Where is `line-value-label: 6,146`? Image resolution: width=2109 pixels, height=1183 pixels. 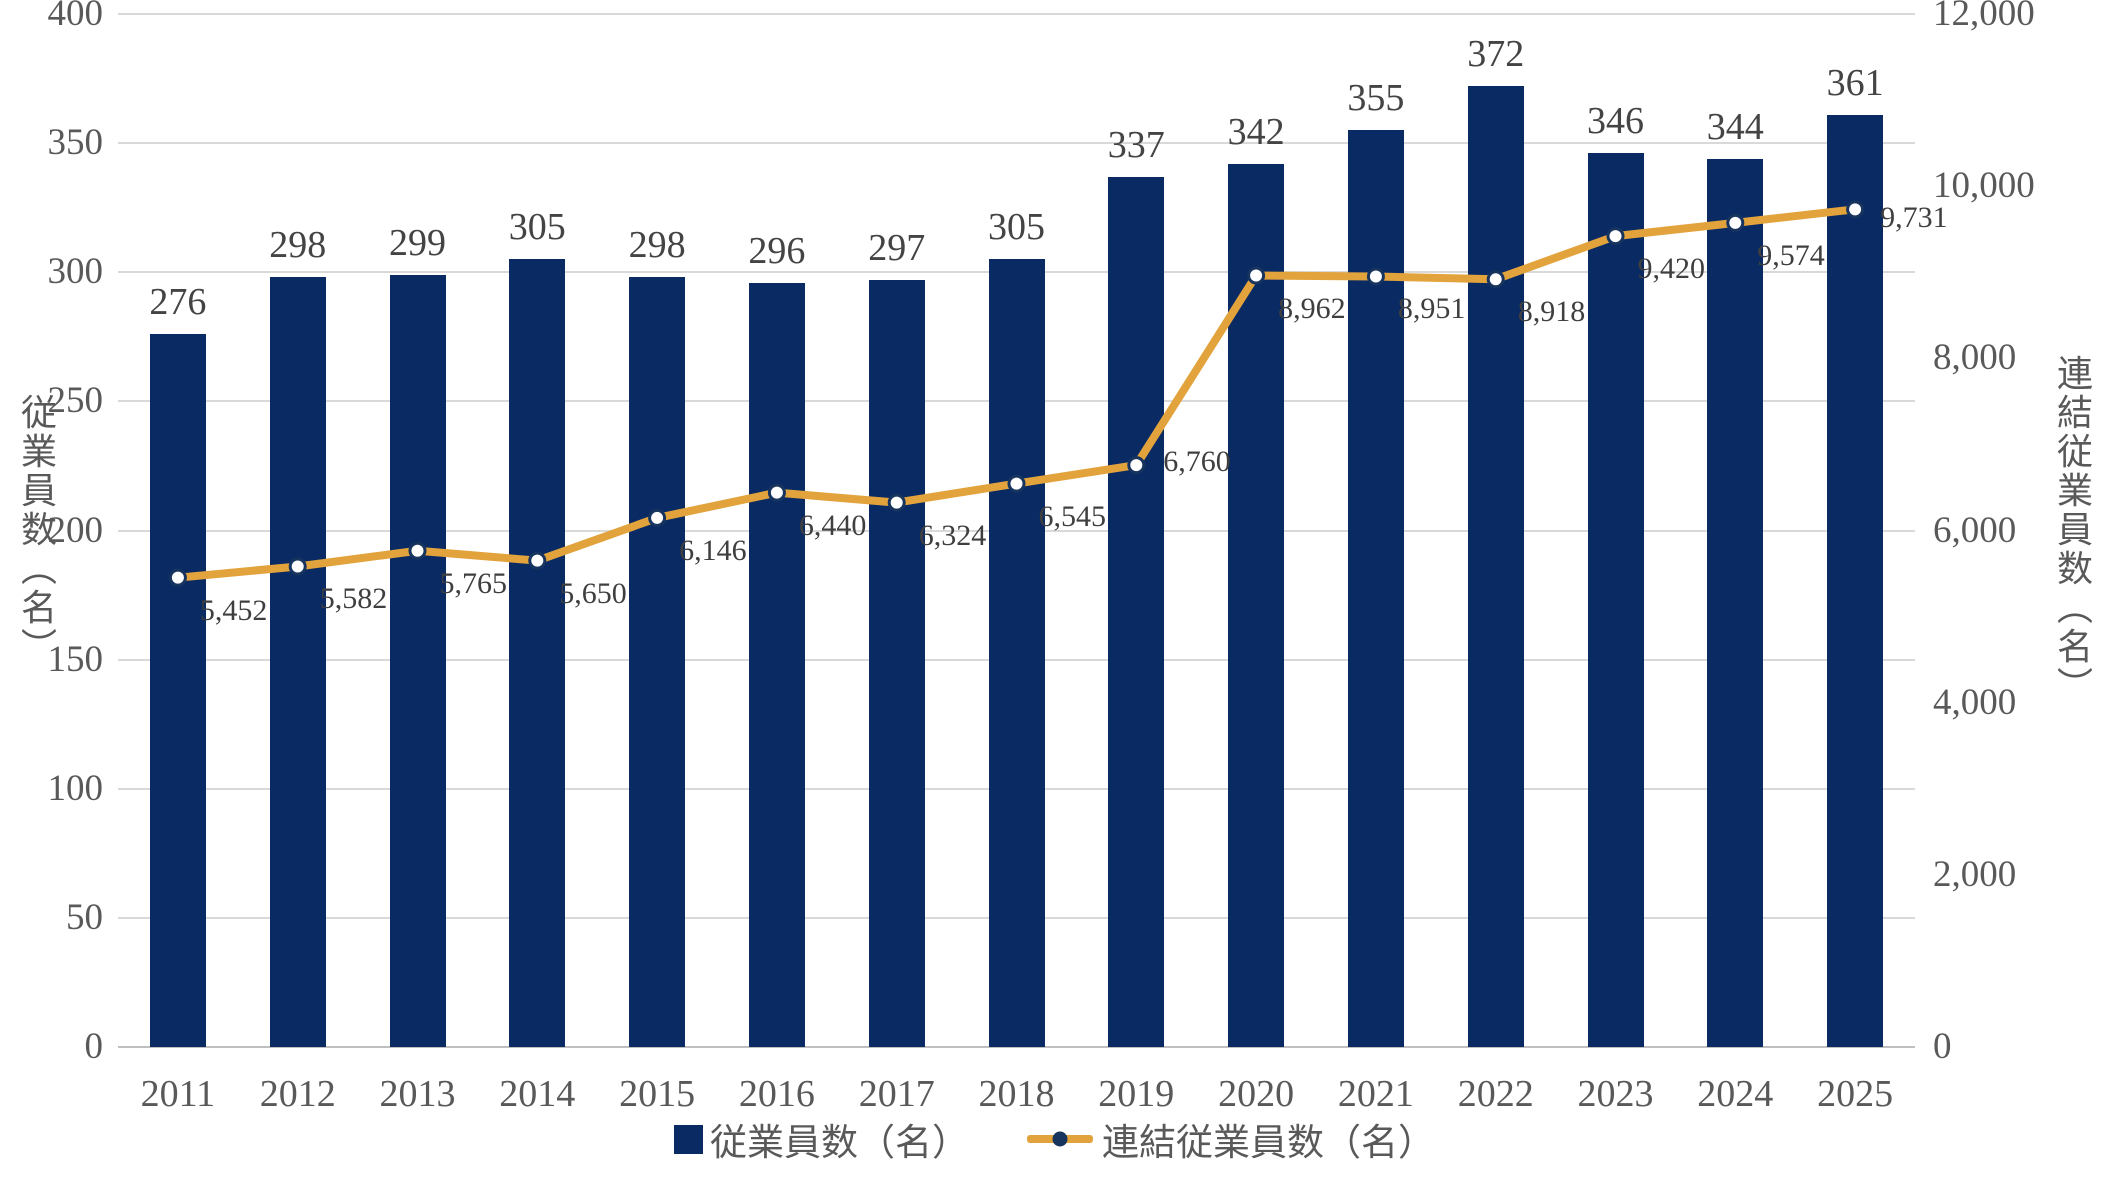 line-value-label: 6,146 is located at coordinates (713, 550).